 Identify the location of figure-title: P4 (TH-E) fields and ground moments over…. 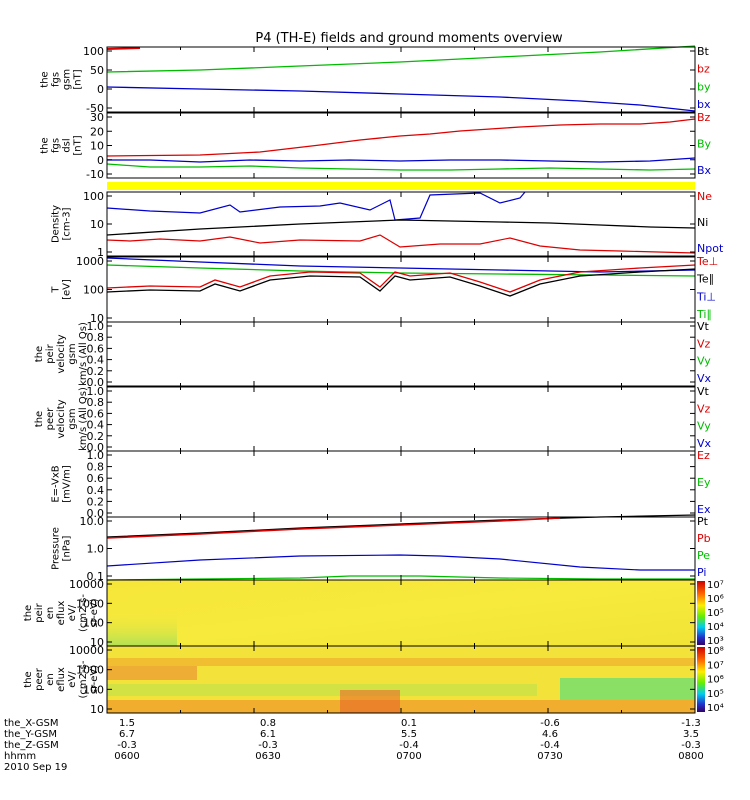
(409, 38).